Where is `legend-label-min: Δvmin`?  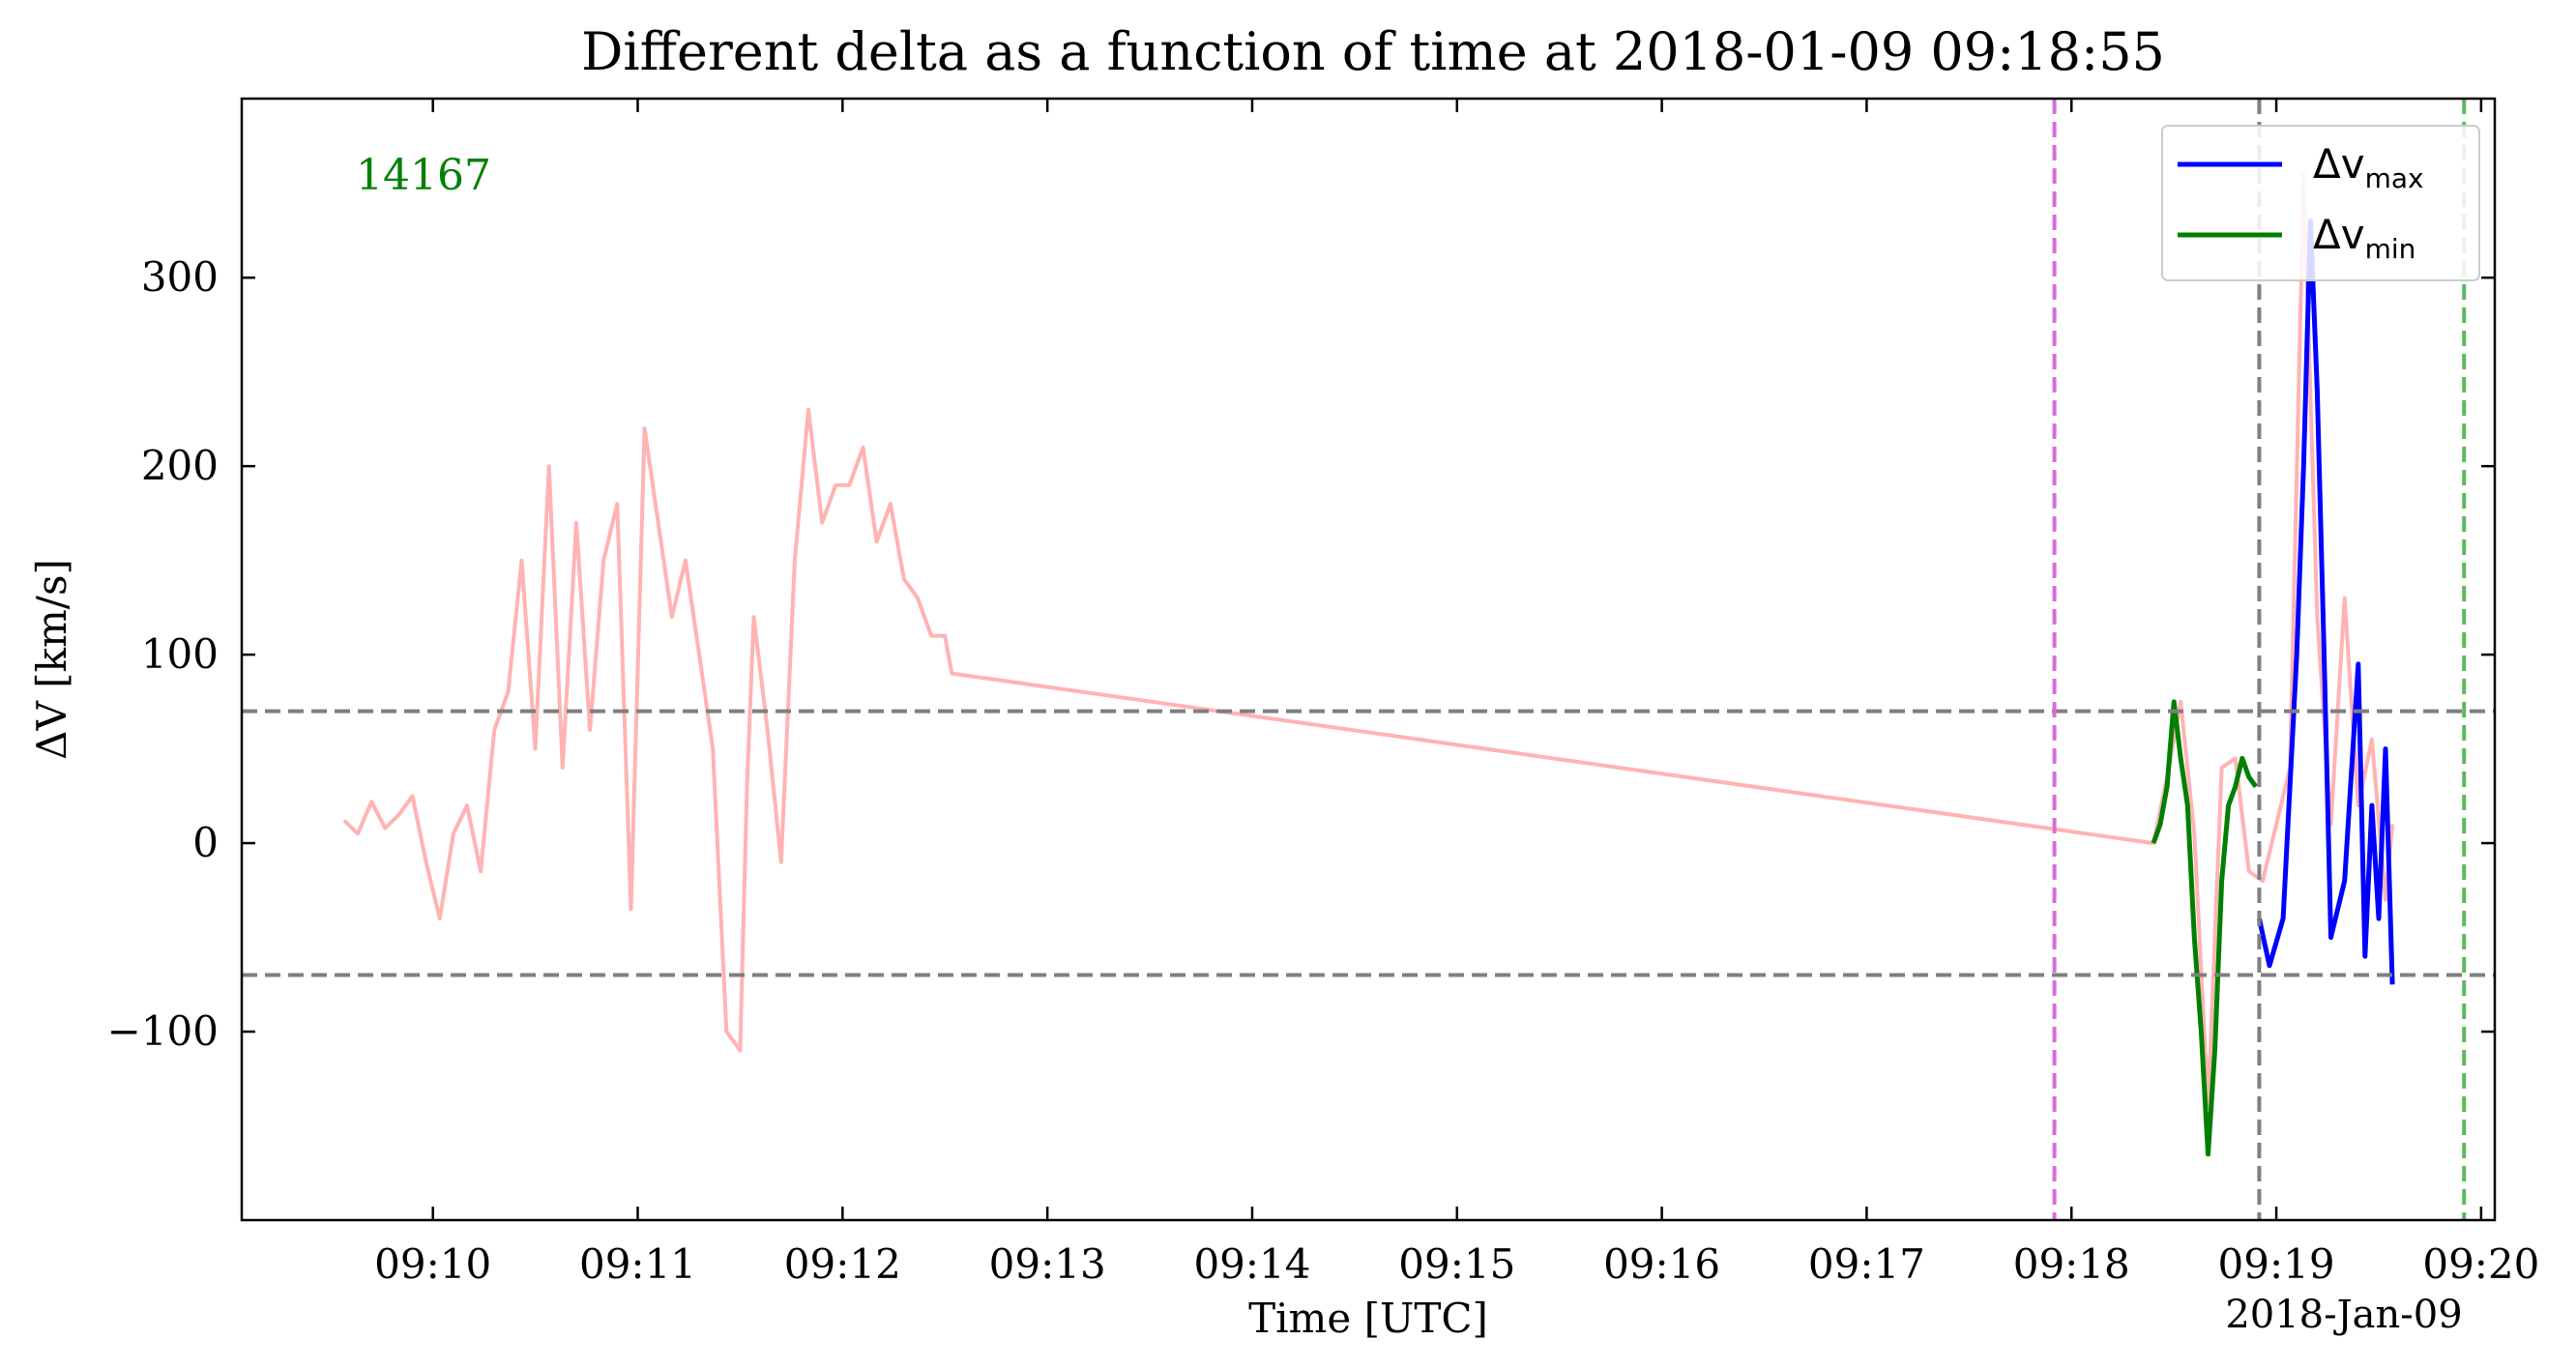
legend-label-min: Δvmin is located at coordinates (2364, 238).